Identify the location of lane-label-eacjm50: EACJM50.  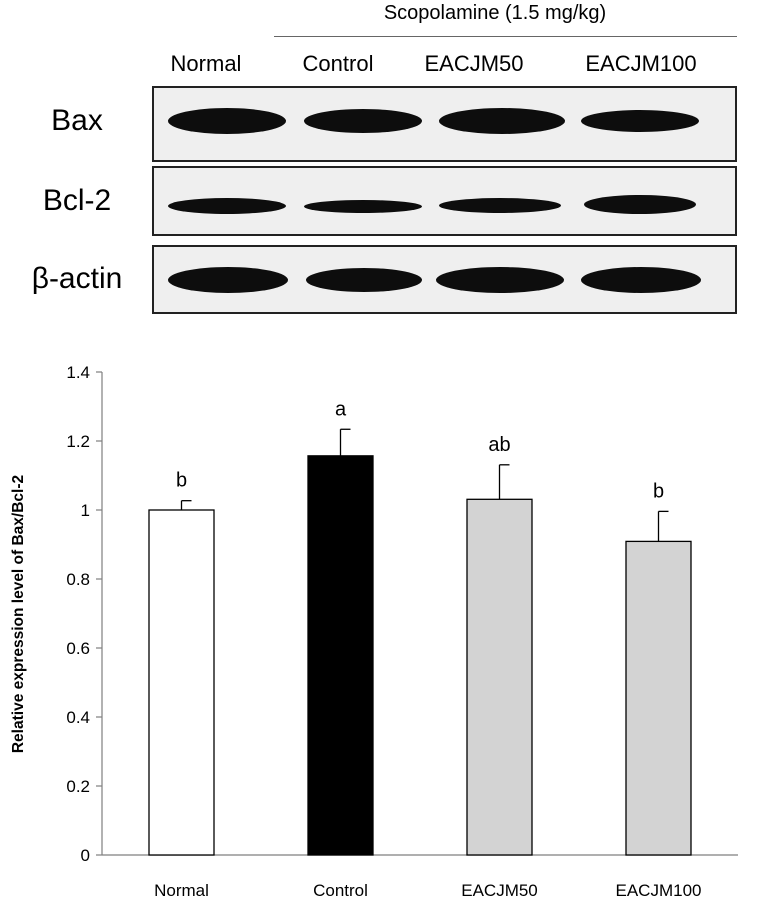
(474, 63).